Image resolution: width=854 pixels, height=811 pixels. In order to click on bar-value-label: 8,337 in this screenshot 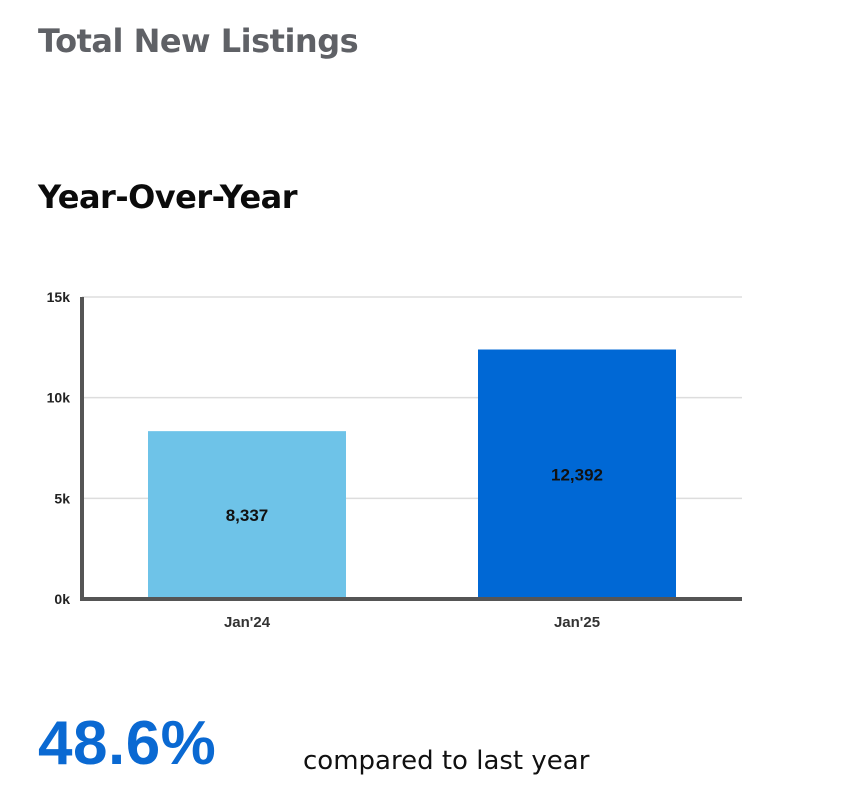, I will do `click(247, 515)`.